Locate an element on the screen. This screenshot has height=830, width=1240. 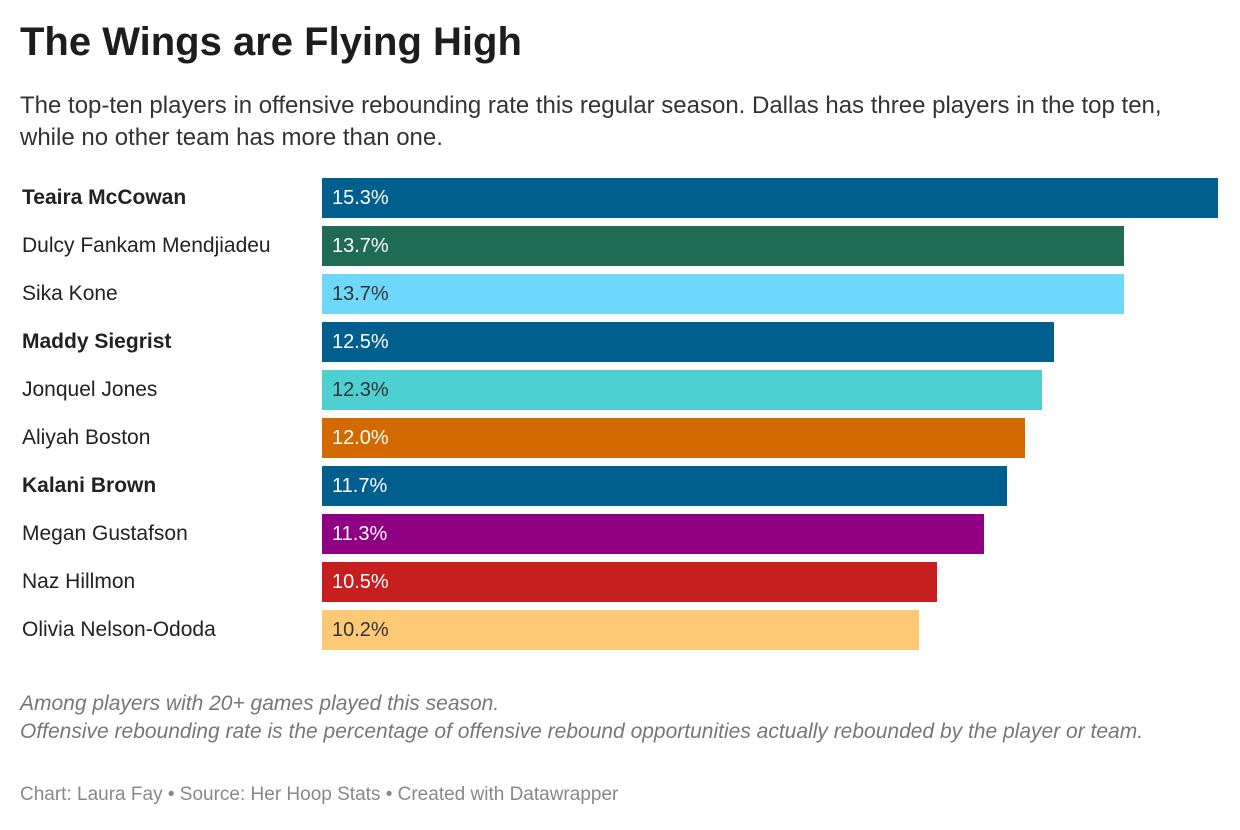
bar: 11.7% is located at coordinates (665, 486).